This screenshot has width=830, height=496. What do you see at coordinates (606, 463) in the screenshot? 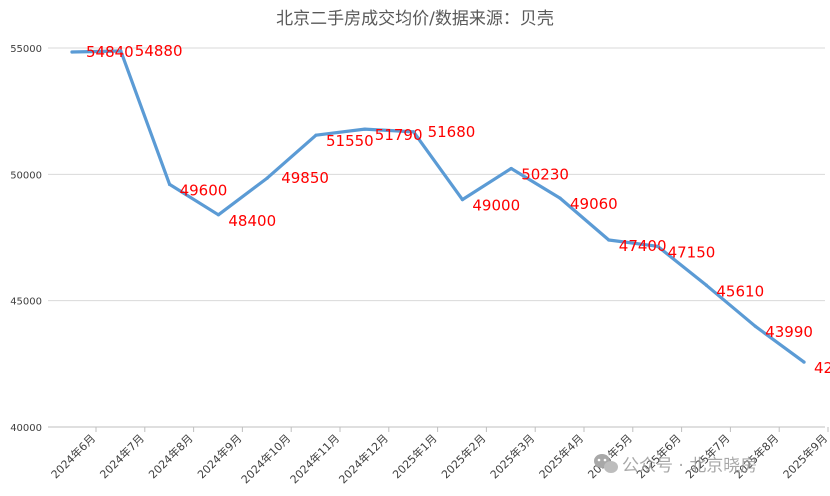
I see `wechat-icon` at bounding box center [606, 463].